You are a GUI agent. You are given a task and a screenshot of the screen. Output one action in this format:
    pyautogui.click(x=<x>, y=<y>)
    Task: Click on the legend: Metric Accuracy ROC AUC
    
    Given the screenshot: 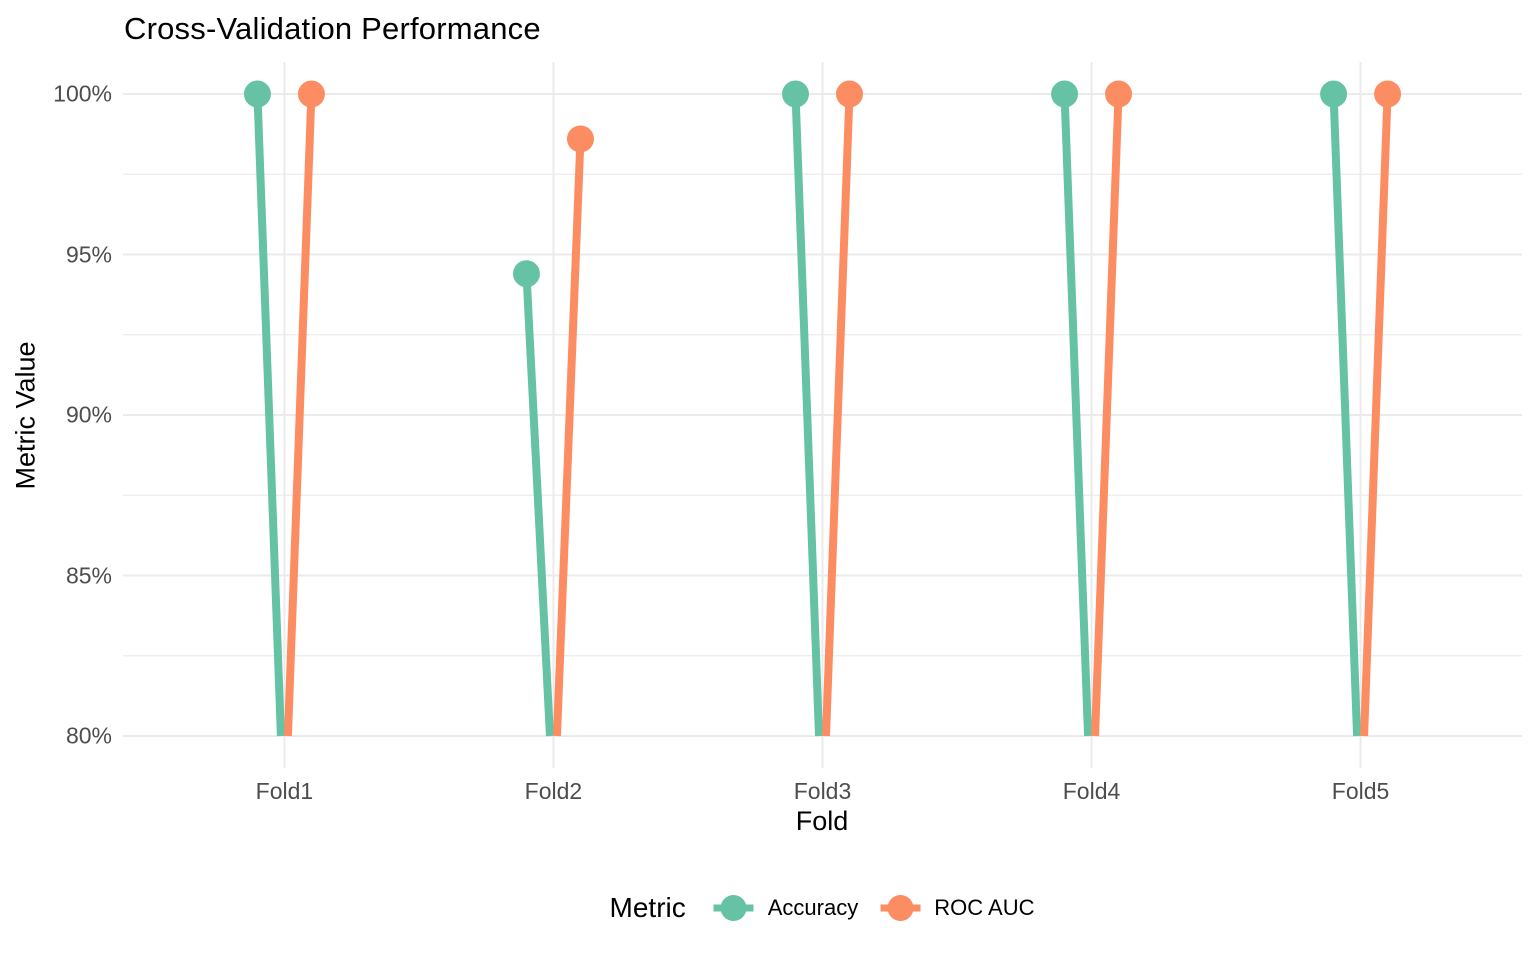 What is the action you would take?
    pyautogui.click(x=822, y=908)
    